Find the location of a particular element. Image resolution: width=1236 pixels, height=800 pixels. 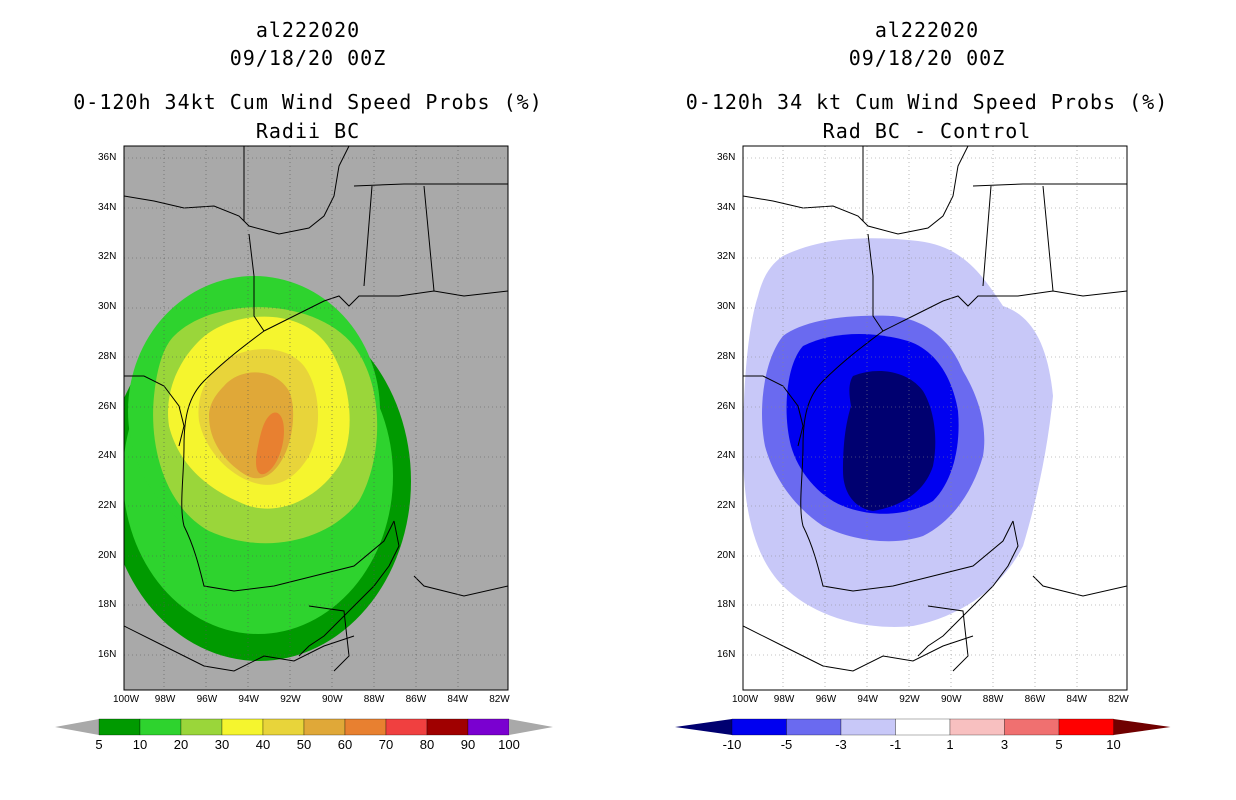

left-lat-label: 36N is located at coordinates (107, 157).